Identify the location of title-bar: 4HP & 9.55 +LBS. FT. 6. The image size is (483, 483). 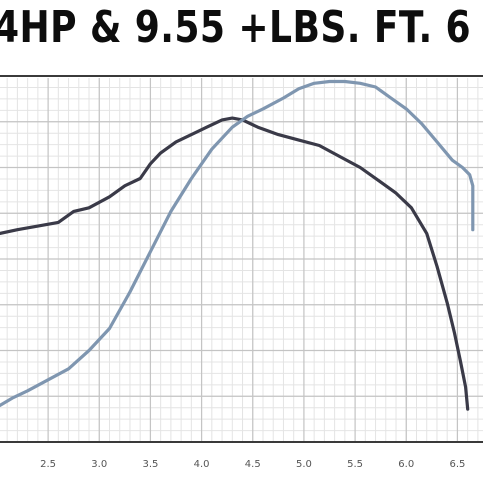
(241, 31).